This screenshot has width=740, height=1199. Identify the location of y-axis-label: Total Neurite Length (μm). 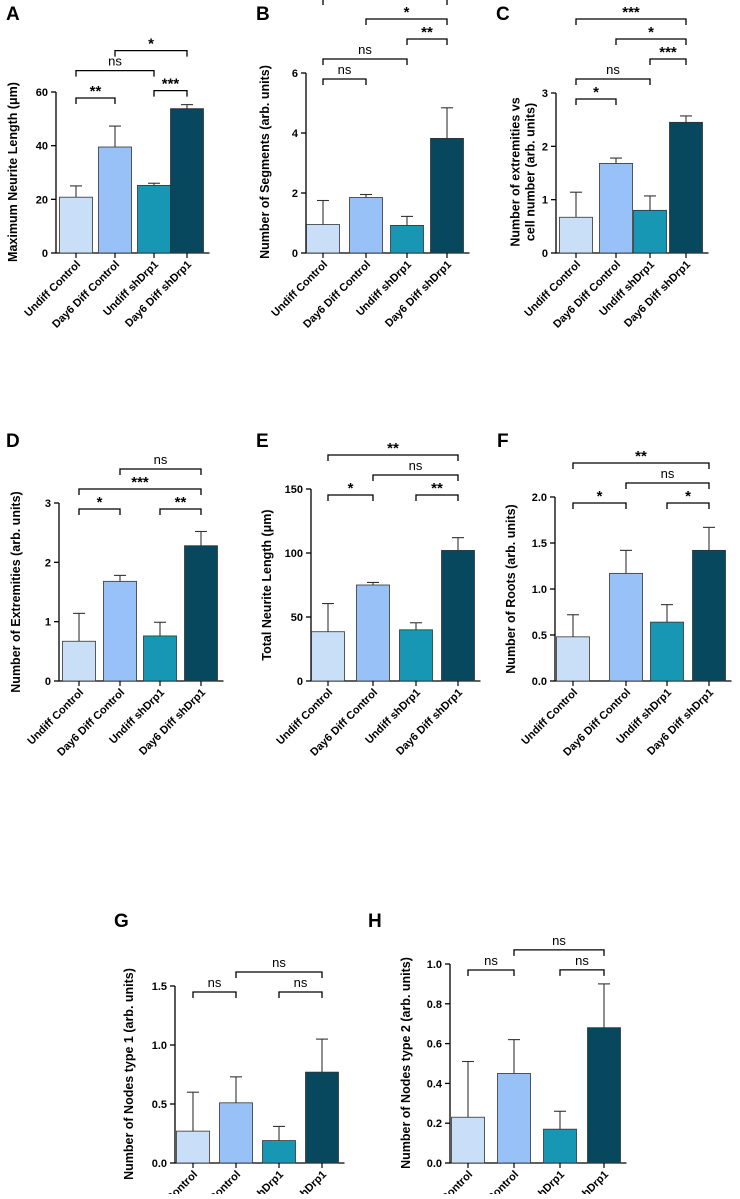
(267, 584).